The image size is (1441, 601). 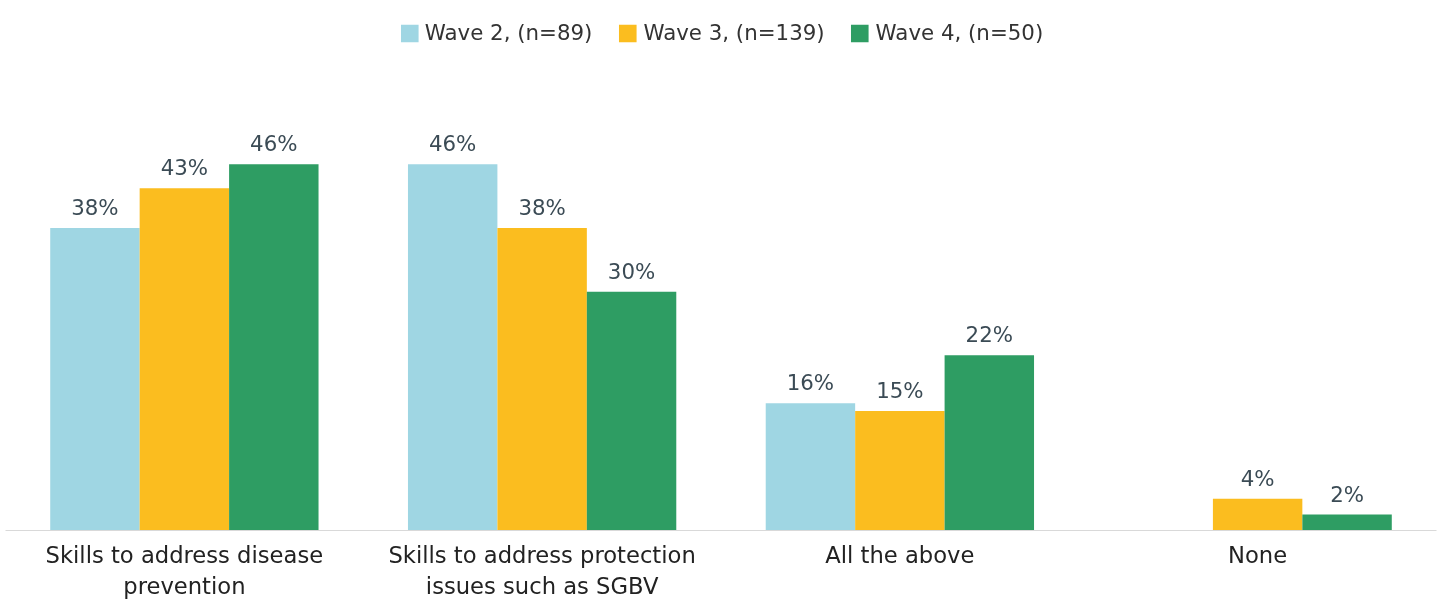 I want to click on data-label: 22%, so click(x=989, y=335).